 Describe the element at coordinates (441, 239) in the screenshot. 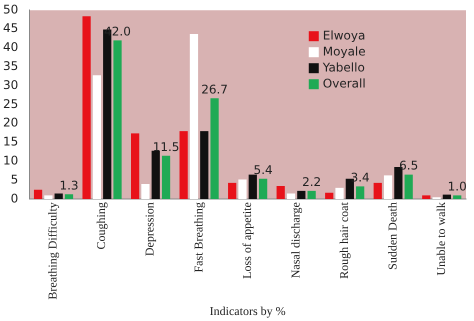

I see `x-tick-label: Unable to walk` at that location.